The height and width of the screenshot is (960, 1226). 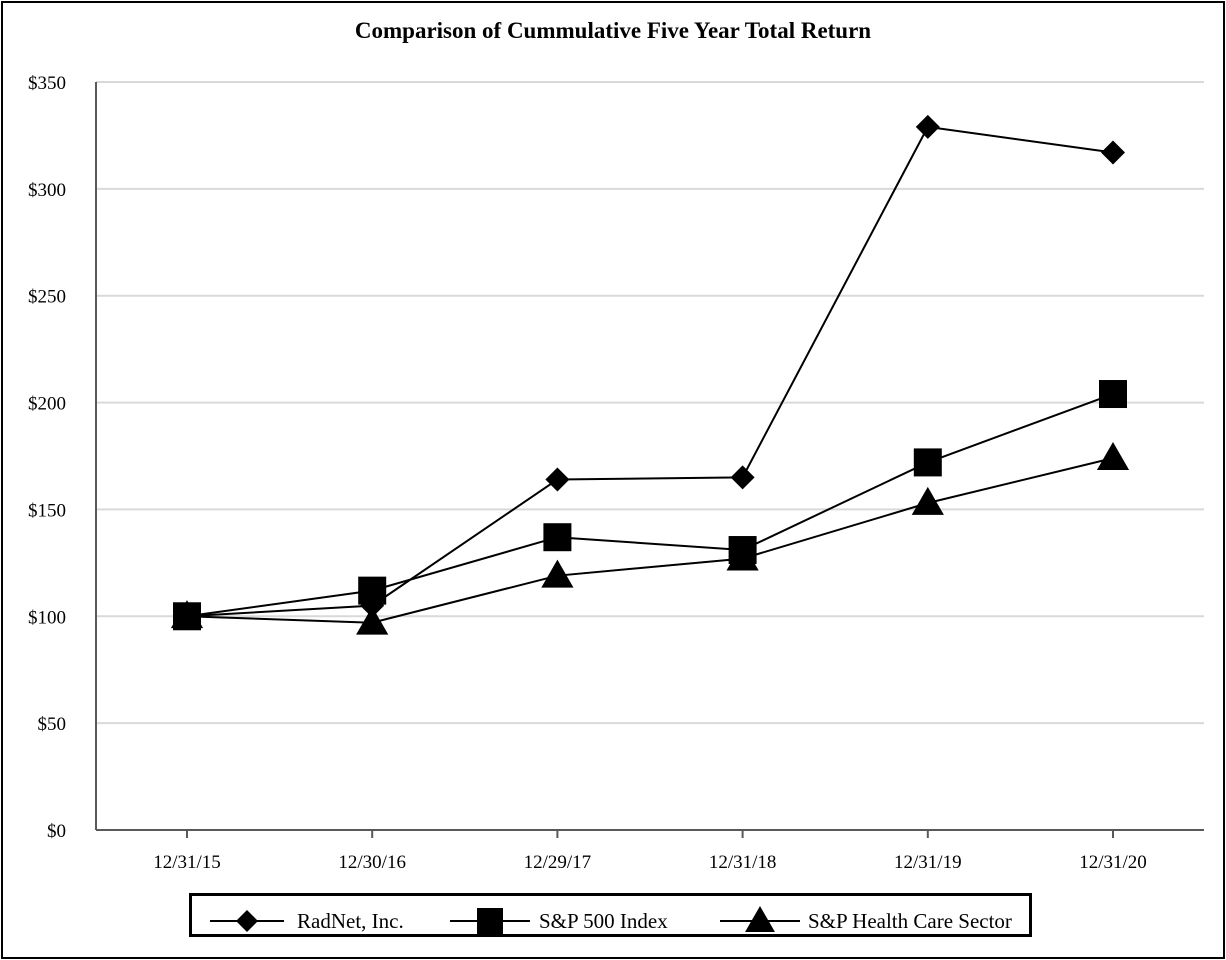 What do you see at coordinates (52, 724) in the screenshot?
I see `y-tick-label: $50` at bounding box center [52, 724].